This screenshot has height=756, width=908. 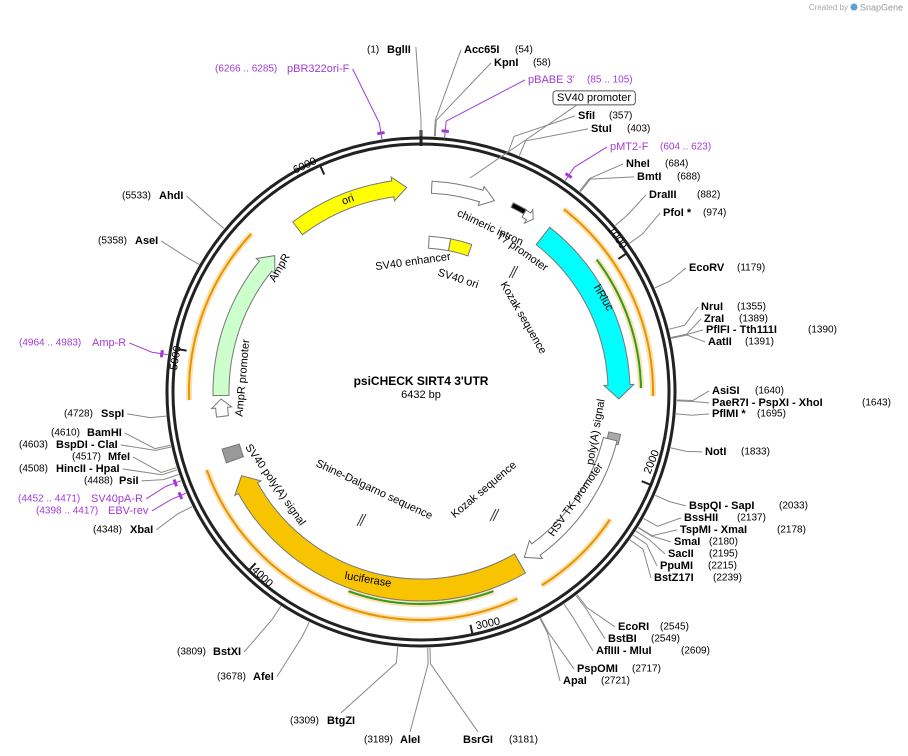 What do you see at coordinates (649, 177) in the screenshot?
I see `site-name: BmtI` at bounding box center [649, 177].